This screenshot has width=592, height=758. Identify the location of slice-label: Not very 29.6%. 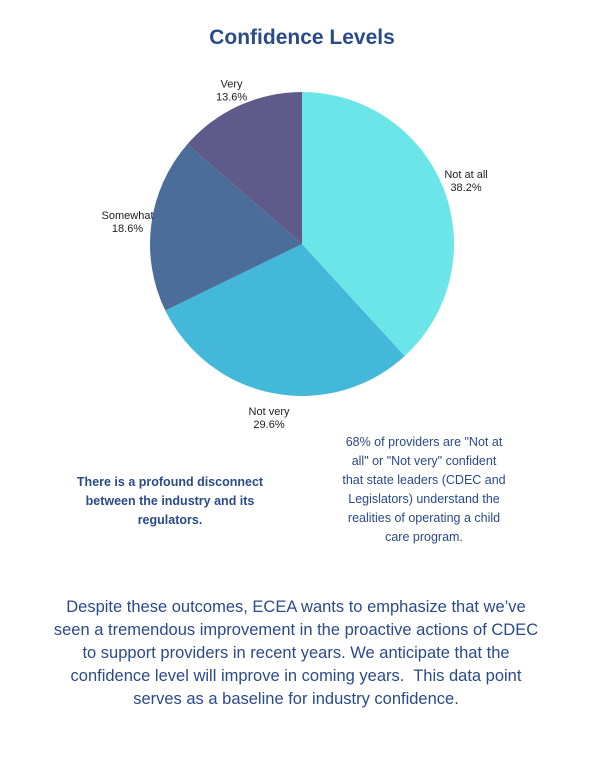
(269, 418).